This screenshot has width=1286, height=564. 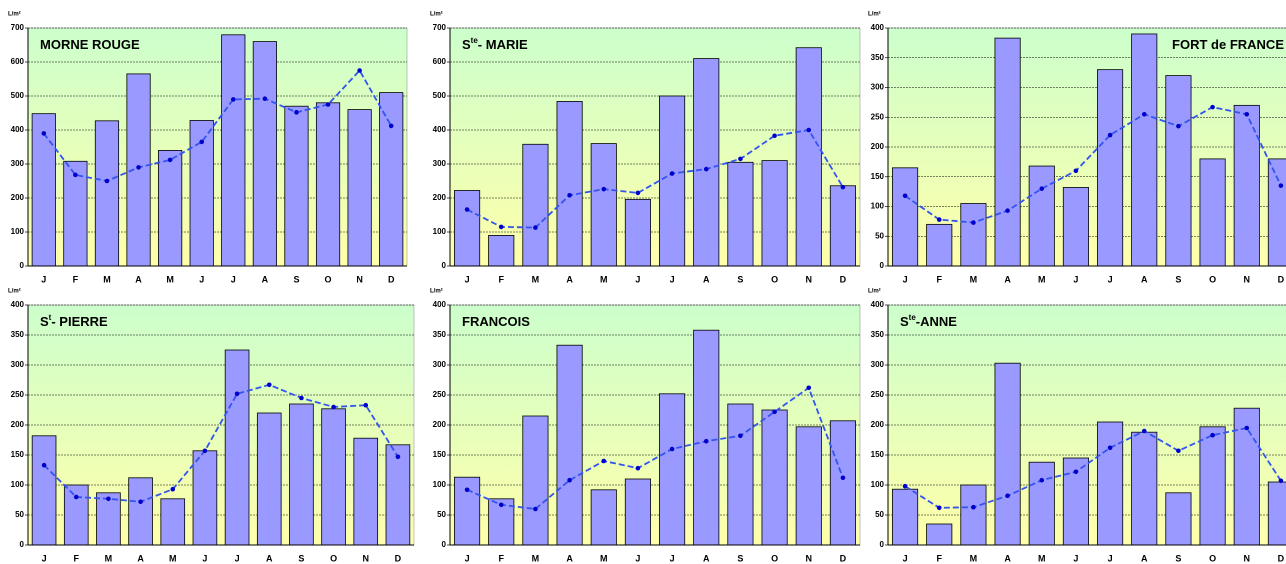 What do you see at coordinates (444, 544) in the screenshot?
I see `y-tick-label: 0` at bounding box center [444, 544].